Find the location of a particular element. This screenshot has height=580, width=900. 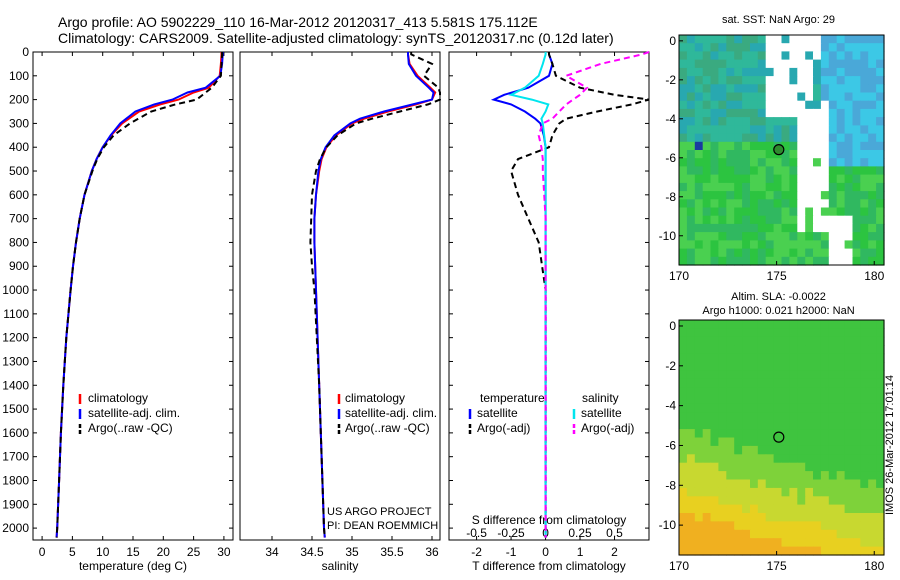

y-tick-label: 400 is located at coordinates (19, 147).